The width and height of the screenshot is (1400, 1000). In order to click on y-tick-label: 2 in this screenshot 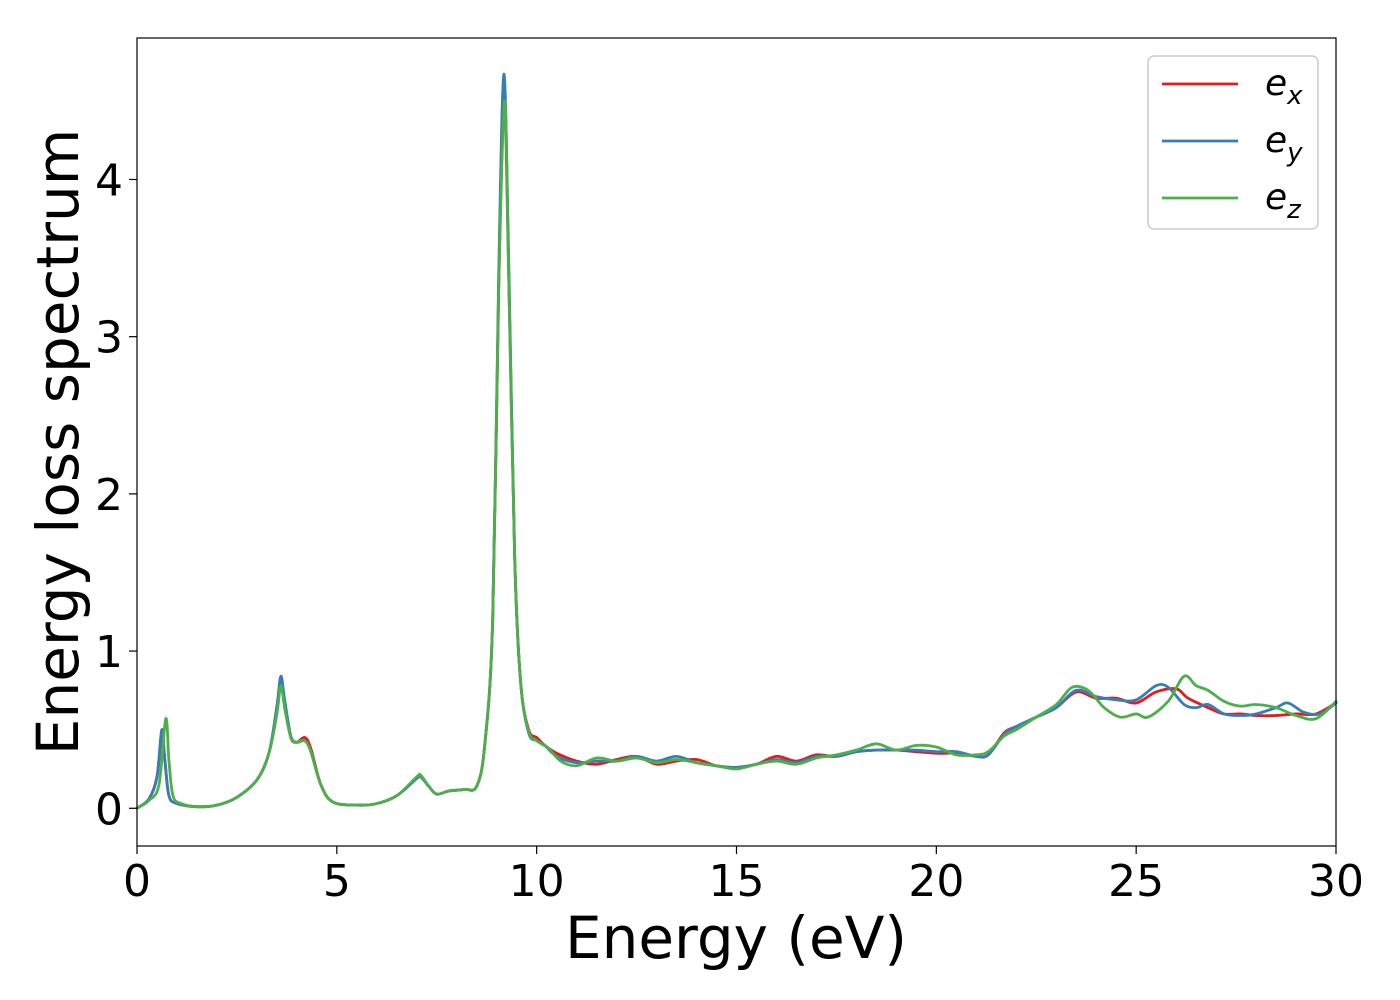, I will do `click(109, 495)`.